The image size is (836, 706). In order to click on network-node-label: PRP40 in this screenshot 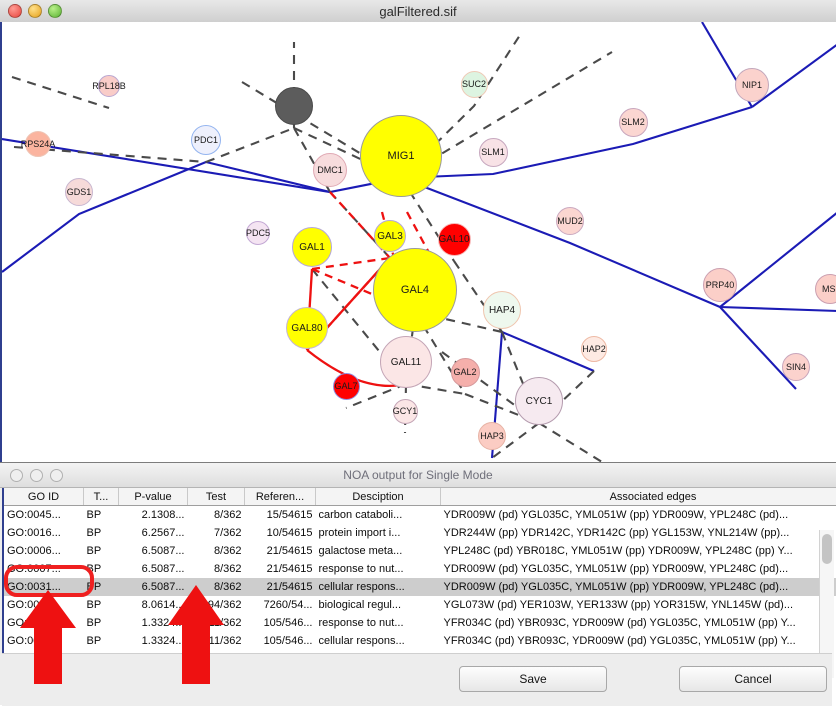, I will do `click(720, 285)`.